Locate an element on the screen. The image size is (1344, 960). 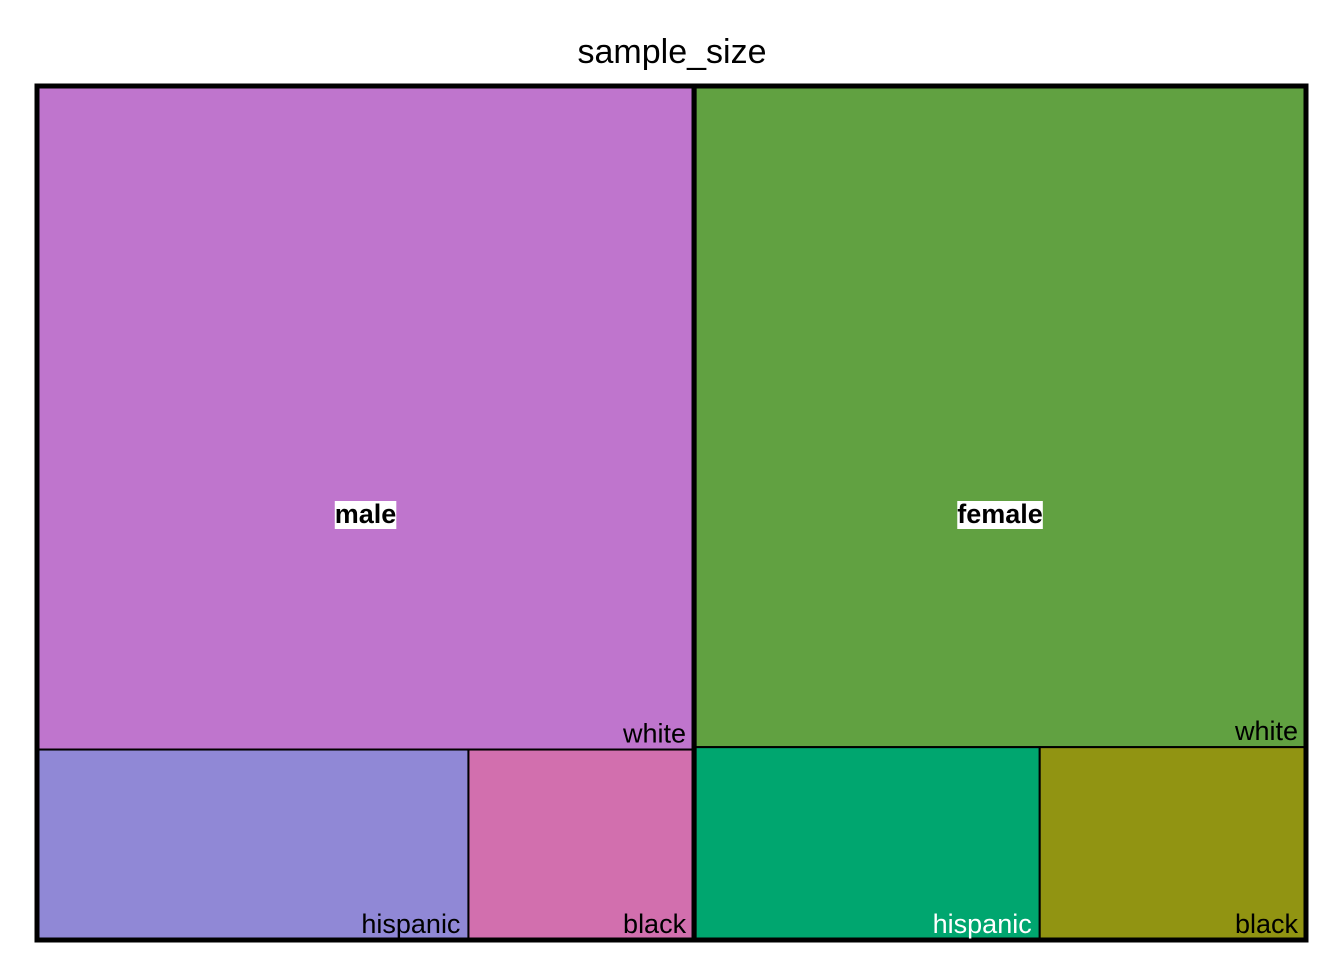
group-label-female: female is located at coordinates (1000, 514).